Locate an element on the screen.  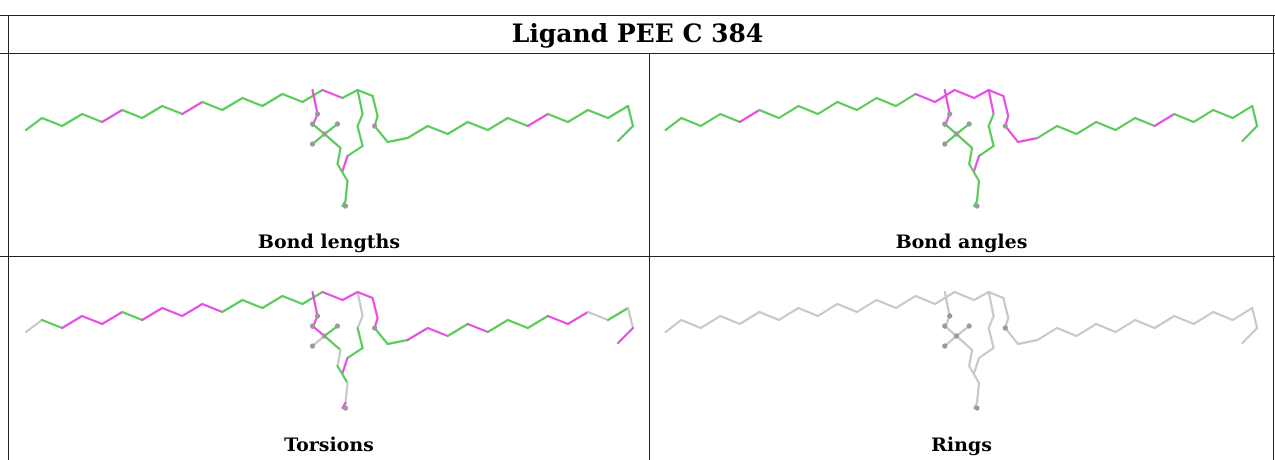
molecule-bond-angles is located at coordinates (961, 148).